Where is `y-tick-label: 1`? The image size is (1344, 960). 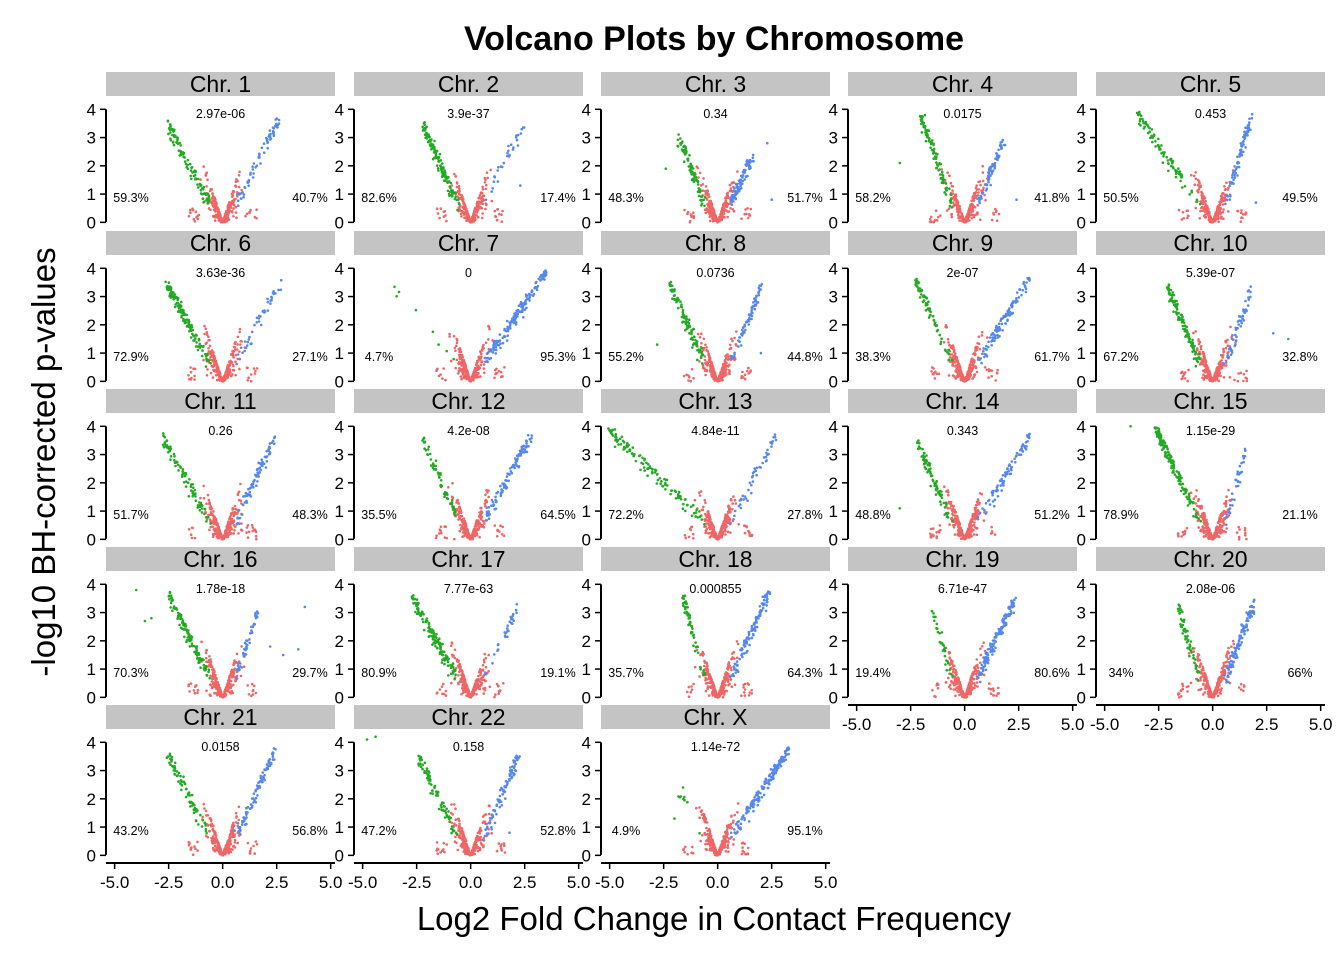
y-tick-label: 1 is located at coordinates (339, 194).